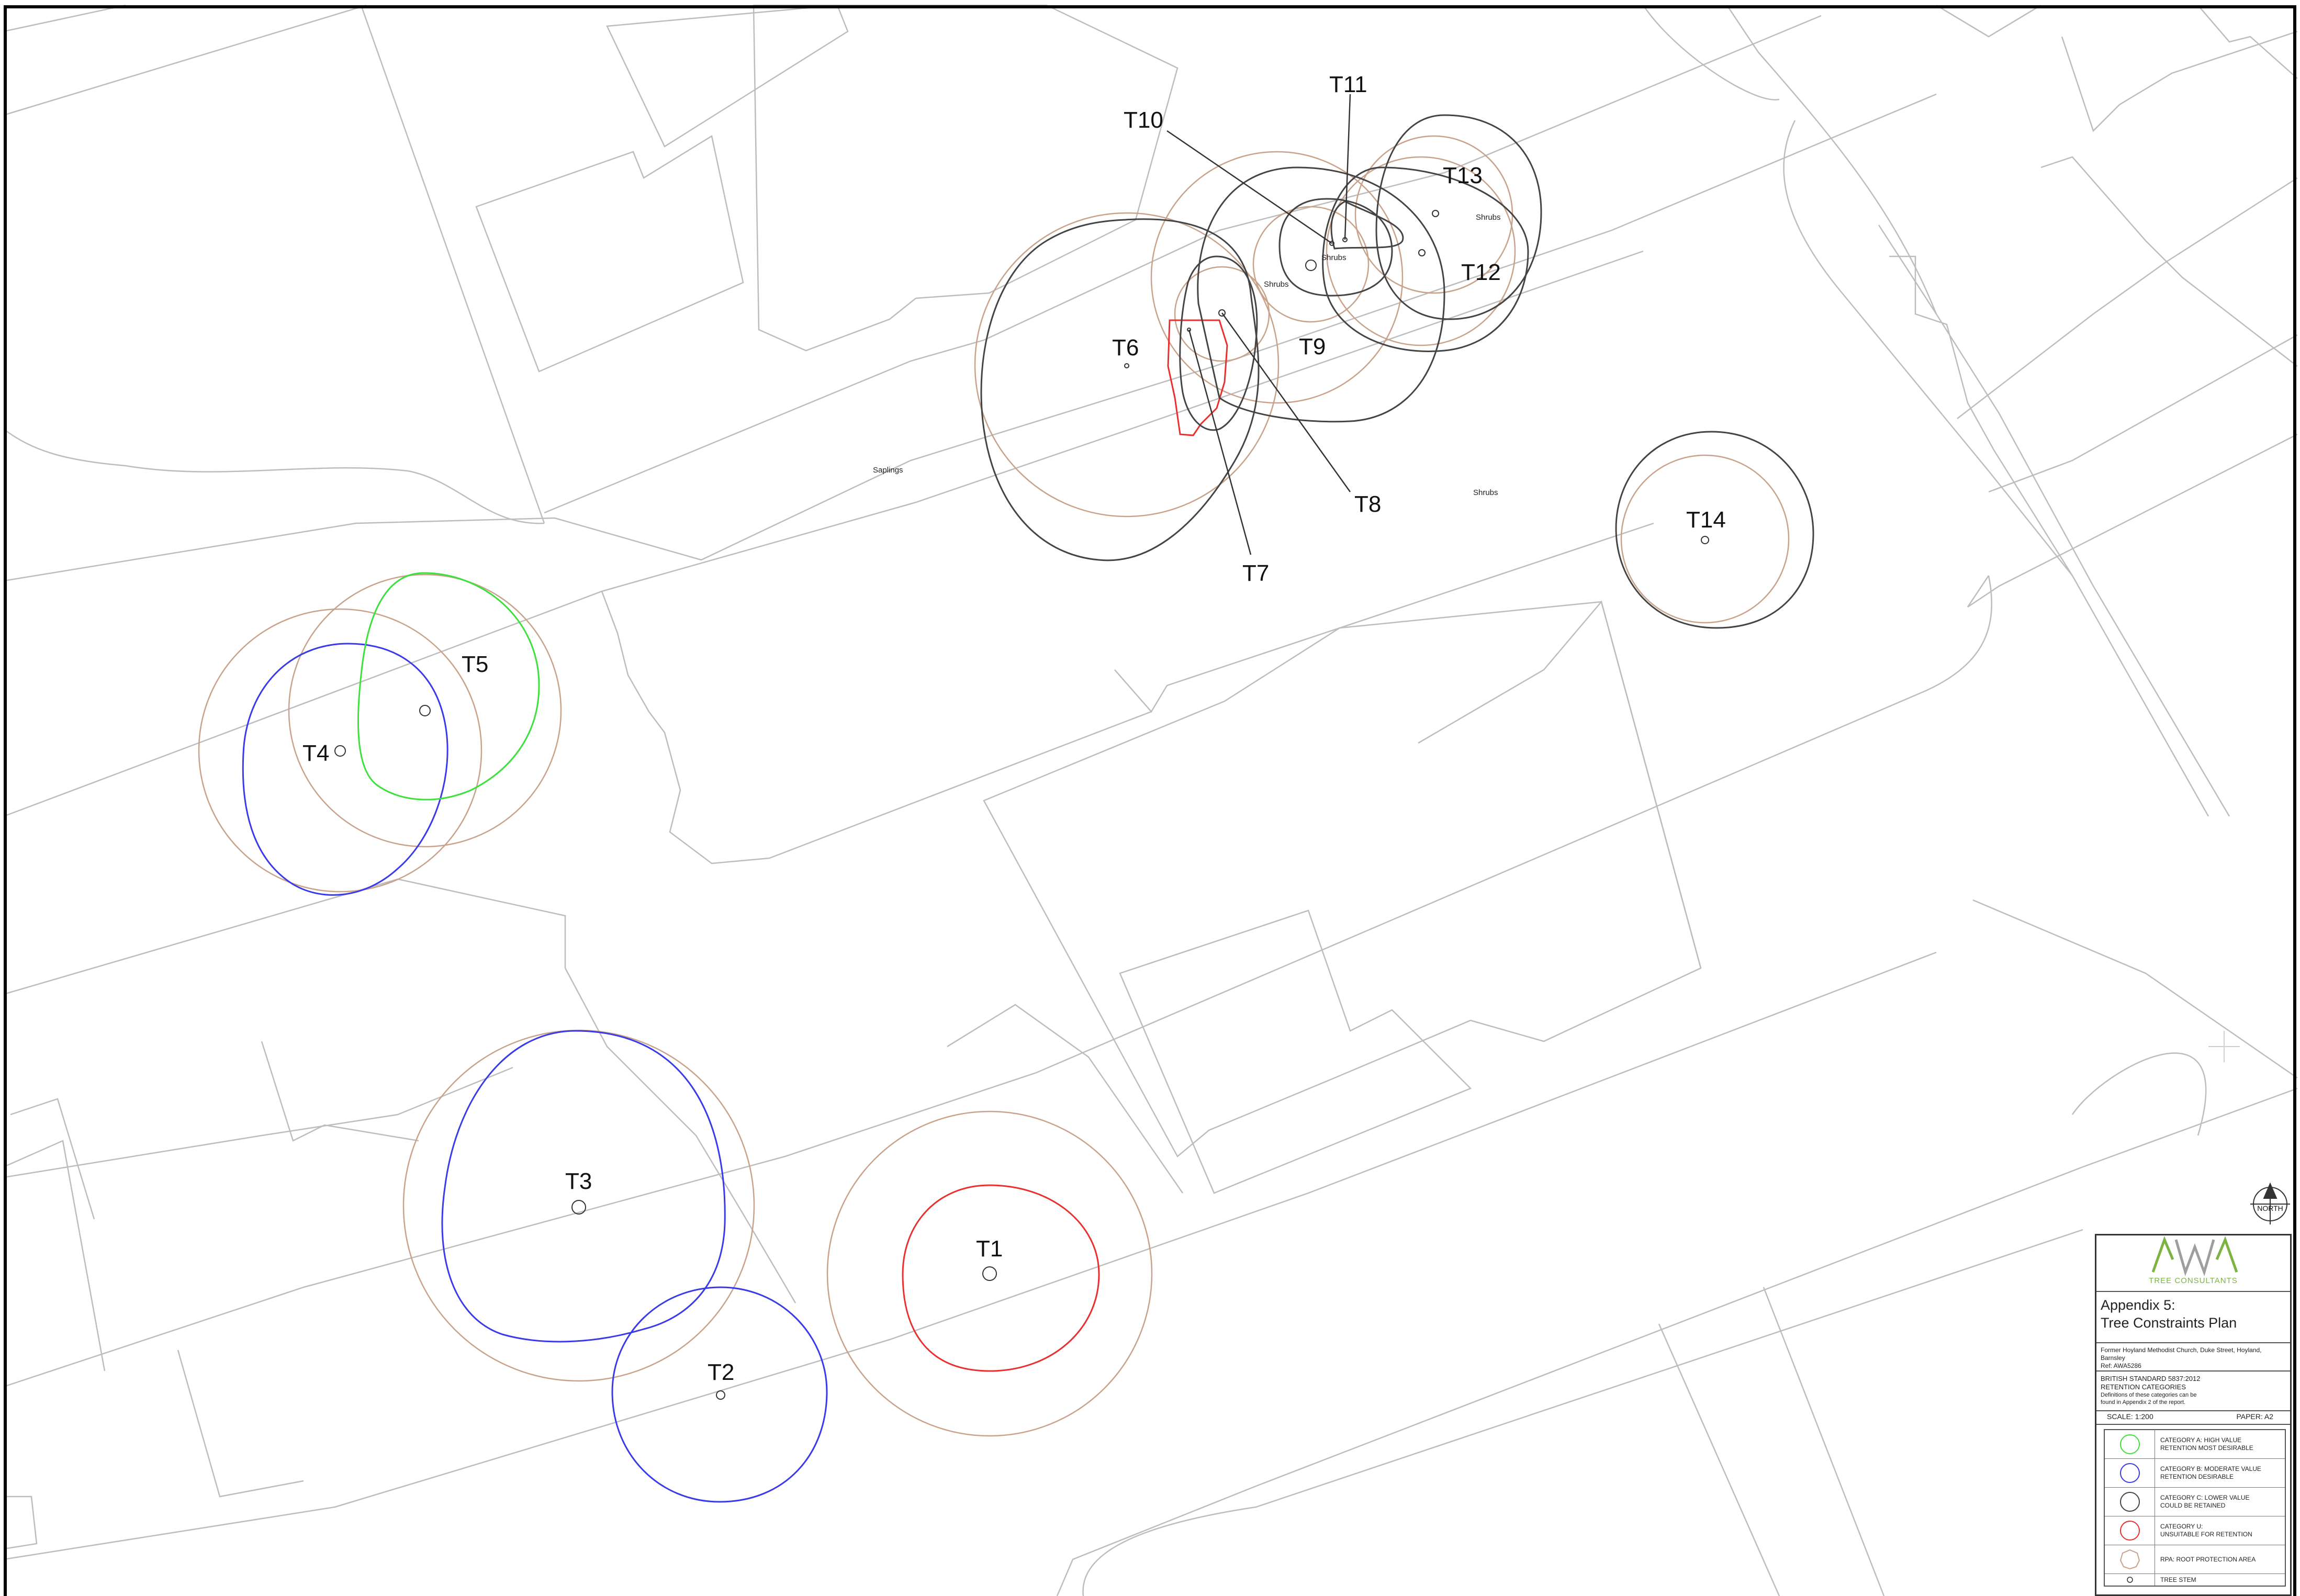 This screenshot has height=1596, width=2300. I want to click on stem-t8, so click(1222, 313).